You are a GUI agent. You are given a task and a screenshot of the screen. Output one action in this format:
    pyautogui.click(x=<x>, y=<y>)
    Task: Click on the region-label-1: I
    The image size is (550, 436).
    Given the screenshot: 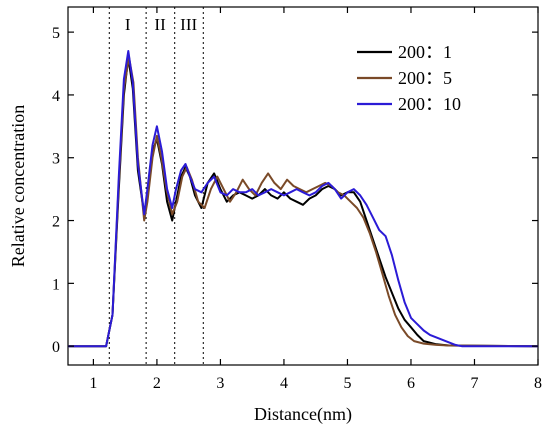 What is the action you would take?
    pyautogui.click(x=128, y=24)
    